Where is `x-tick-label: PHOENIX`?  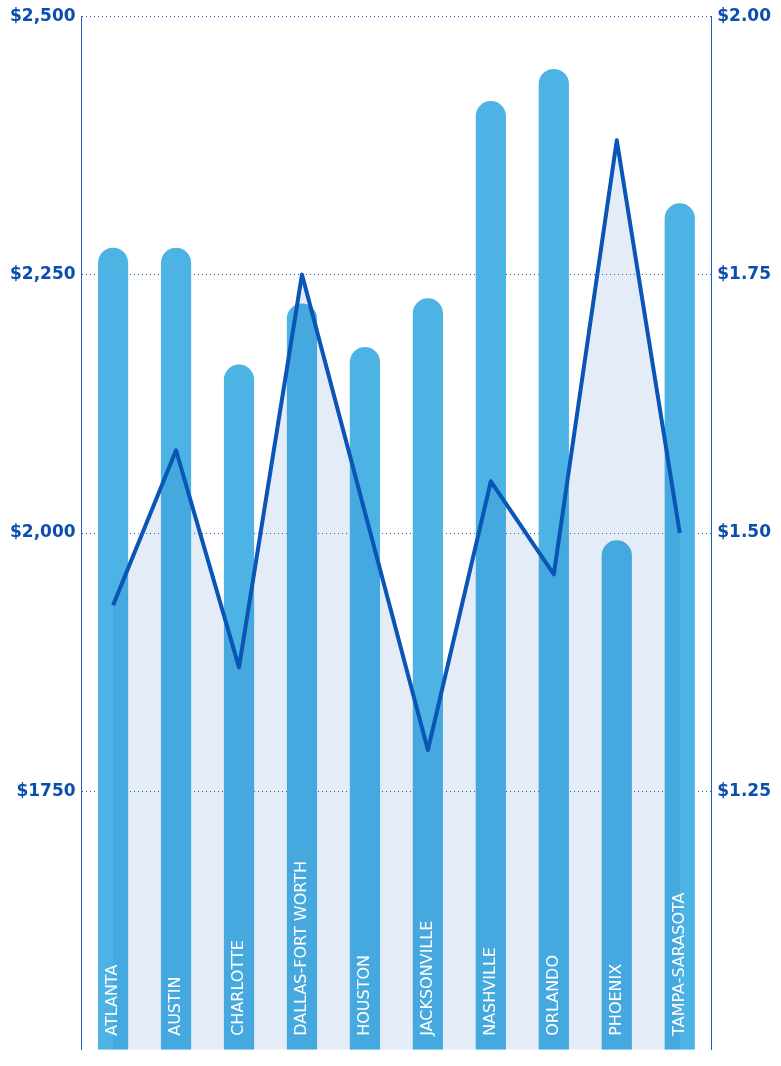
x-tick-label: PHOENIX is located at coordinates (615, 999).